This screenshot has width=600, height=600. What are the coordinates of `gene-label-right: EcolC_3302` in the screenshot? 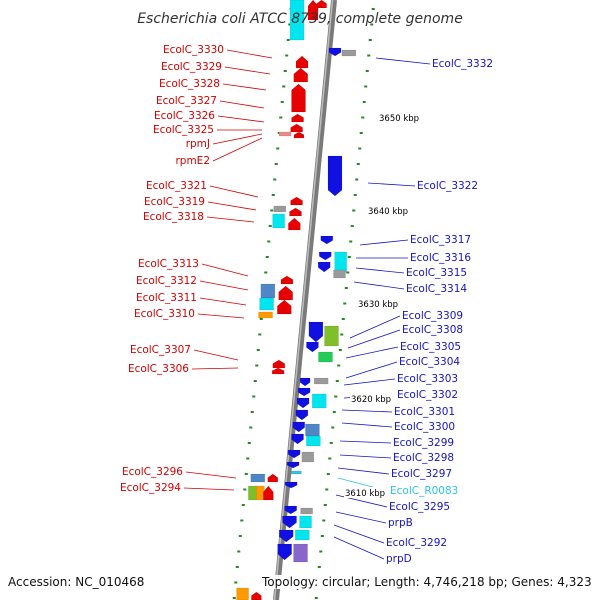 It's located at (427, 395).